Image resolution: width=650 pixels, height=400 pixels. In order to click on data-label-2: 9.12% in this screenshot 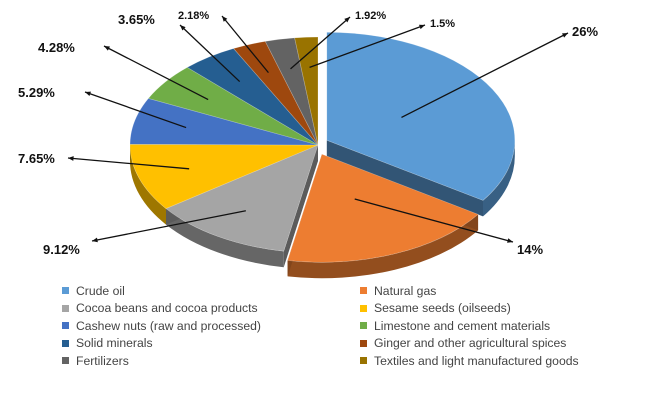, I will do `click(61, 249)`.